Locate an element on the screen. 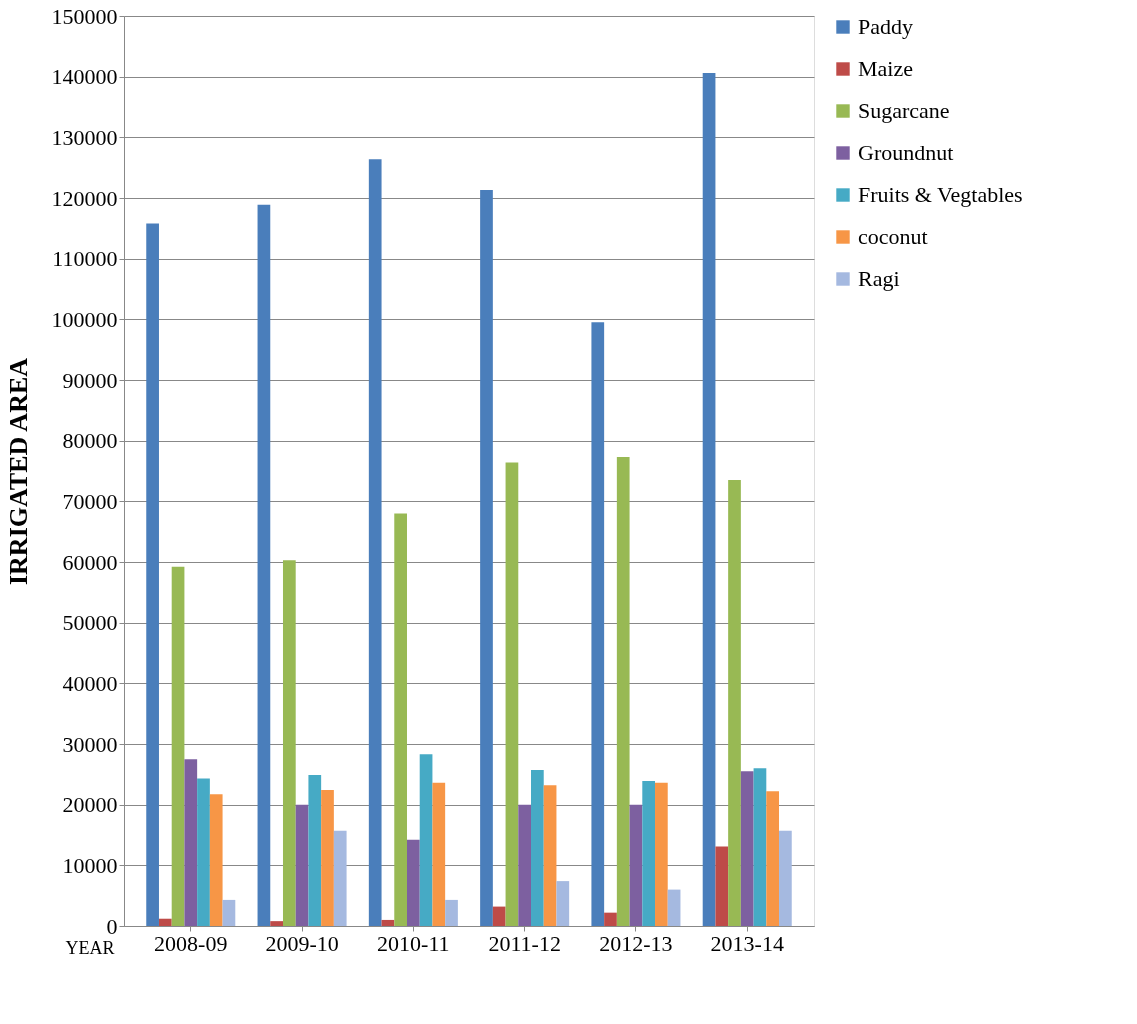 The width and height of the screenshot is (1137, 1024). x-axis-title: YEAR is located at coordinates (90, 947).